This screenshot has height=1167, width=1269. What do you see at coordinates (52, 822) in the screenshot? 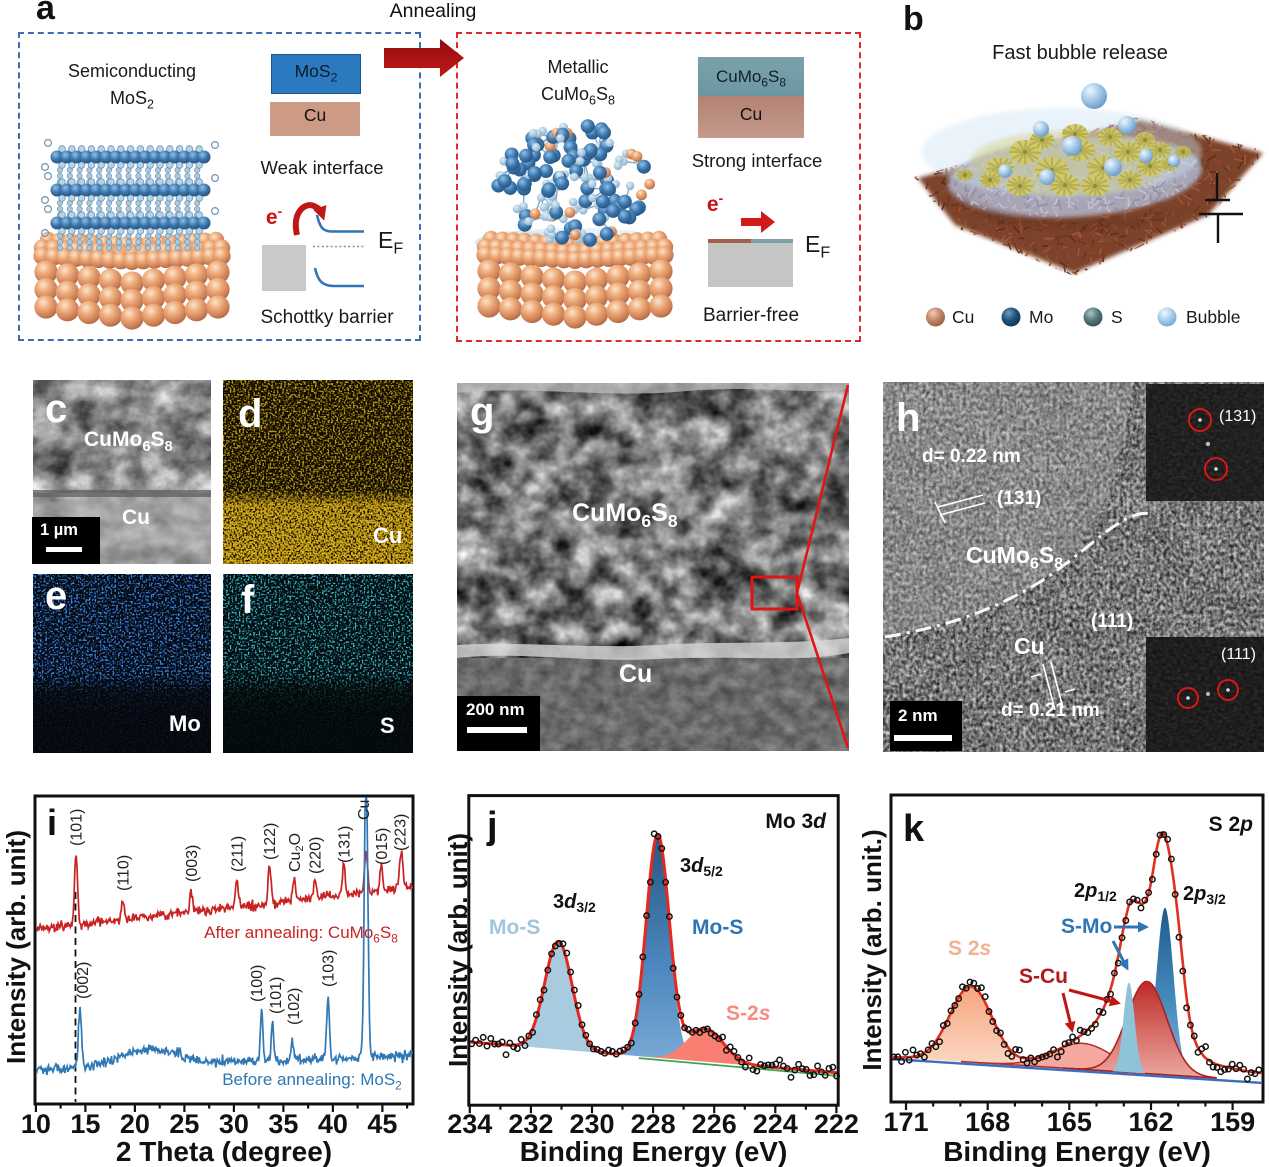
I see `svg-text: i` at bounding box center [52, 822].